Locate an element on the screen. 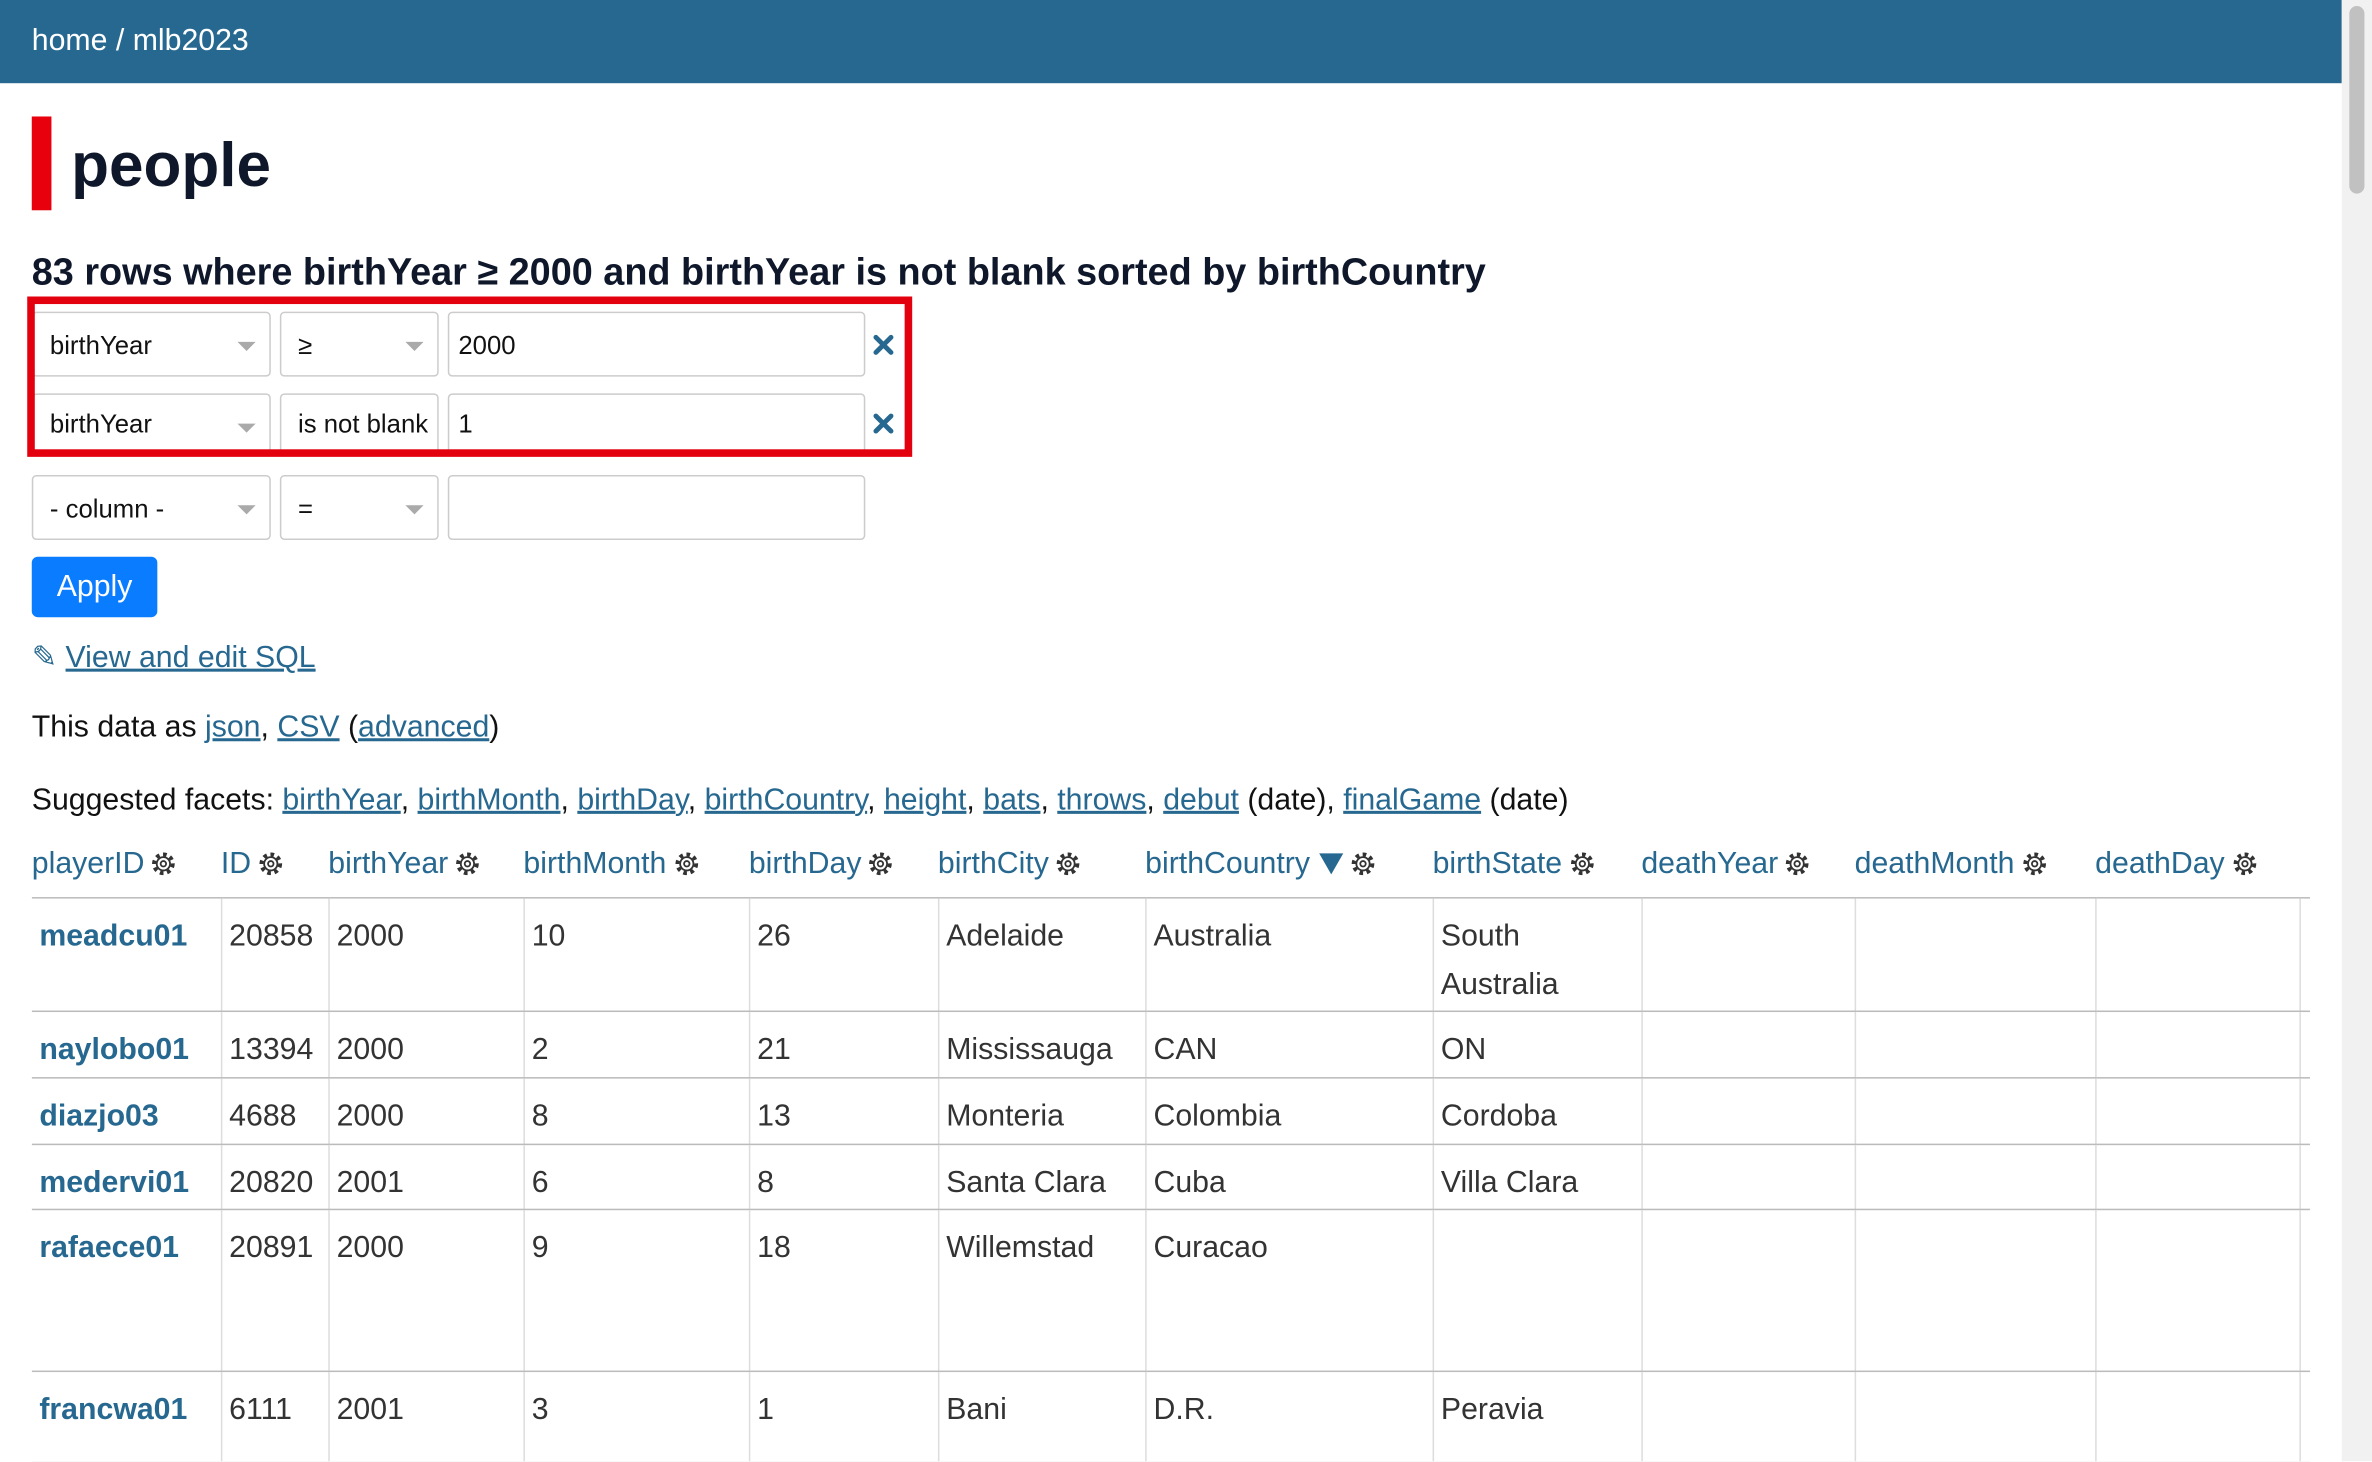  link: bats is located at coordinates (1012, 800).